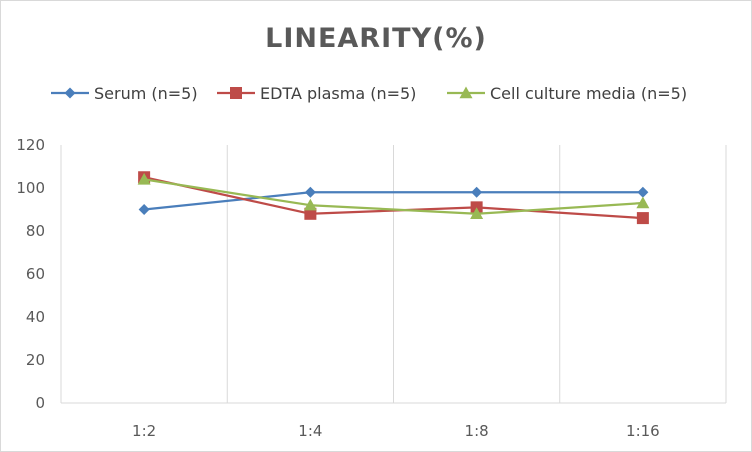 This screenshot has width=752, height=452. What do you see at coordinates (146, 93) in the screenshot?
I see `legend-label: Serum (n=5)` at bounding box center [146, 93].